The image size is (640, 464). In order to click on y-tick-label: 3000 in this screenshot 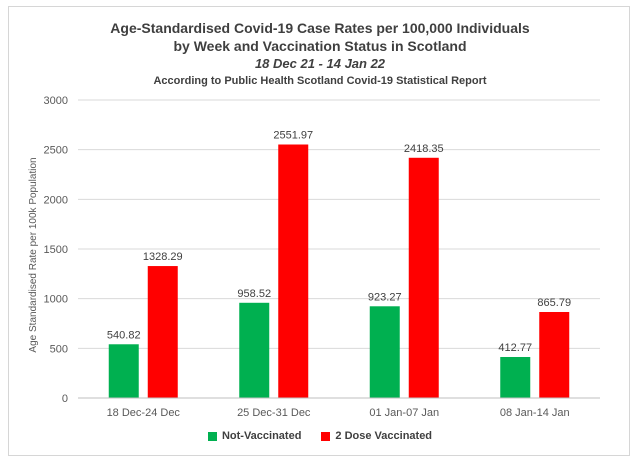, I will do `click(56, 101)`.